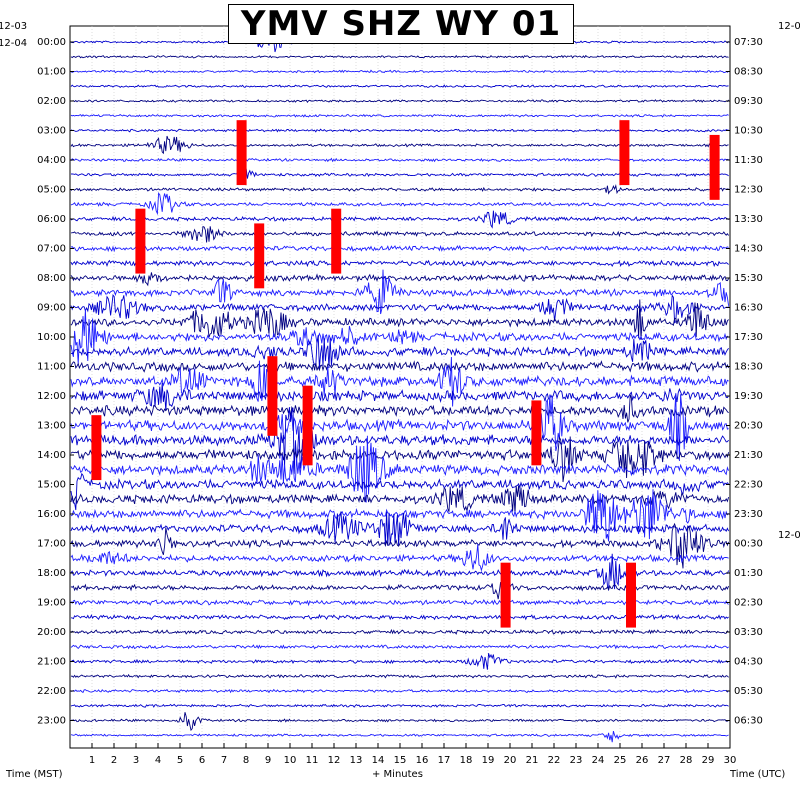 This screenshot has height=800, width=800. What do you see at coordinates (748, 131) in the screenshot?
I see `right-hour-label: 10:30` at bounding box center [748, 131].